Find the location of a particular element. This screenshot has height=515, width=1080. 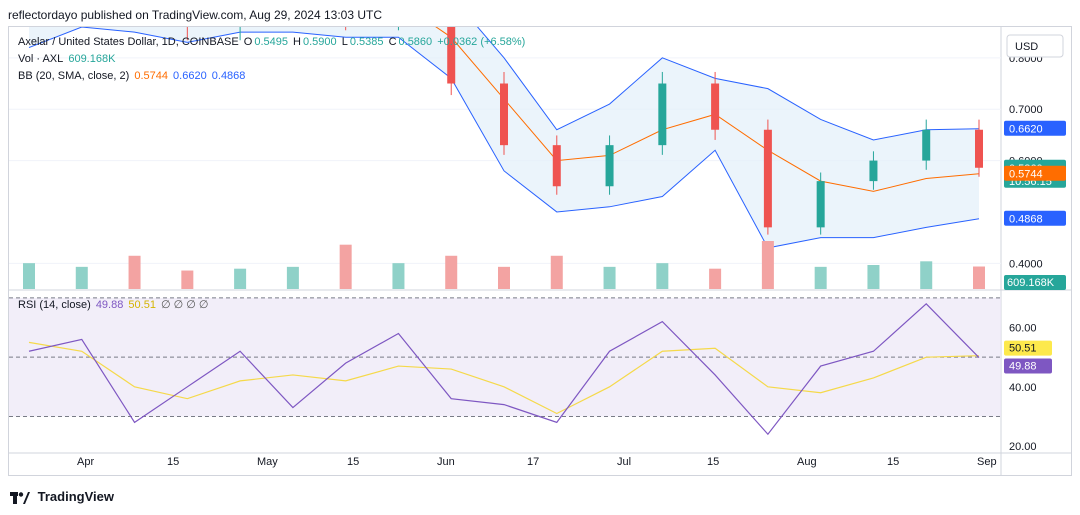

bb-upper-line is located at coordinates (716, 70).